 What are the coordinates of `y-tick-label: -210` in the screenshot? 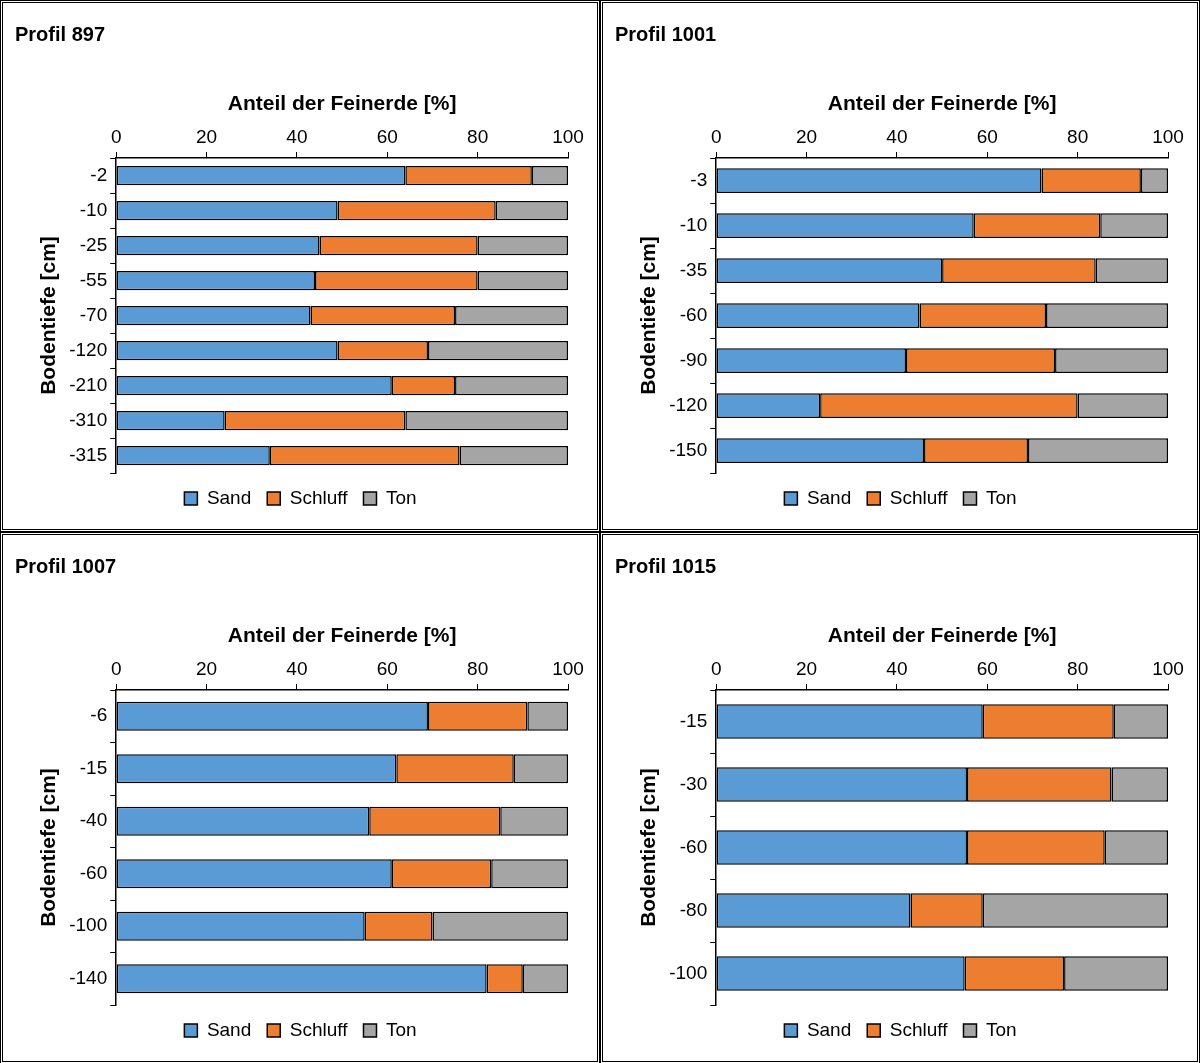 It's located at (88, 384).